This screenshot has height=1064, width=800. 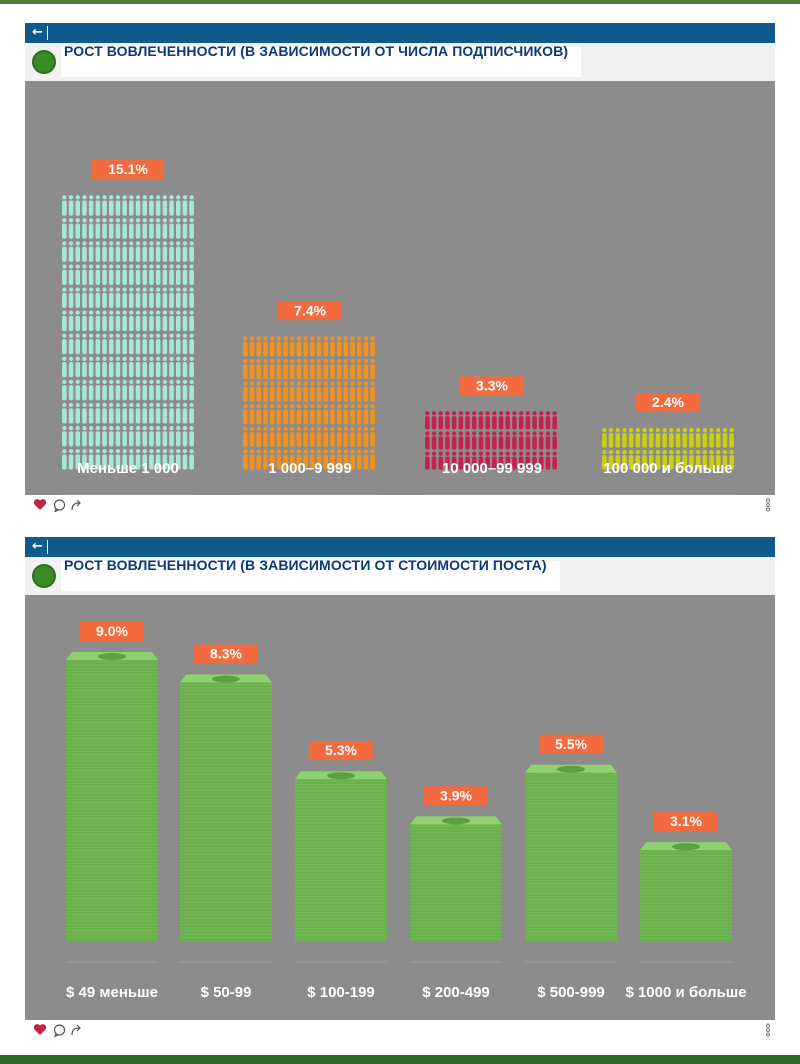 I want to click on value-label-text: 8.3%, so click(x=226, y=654).